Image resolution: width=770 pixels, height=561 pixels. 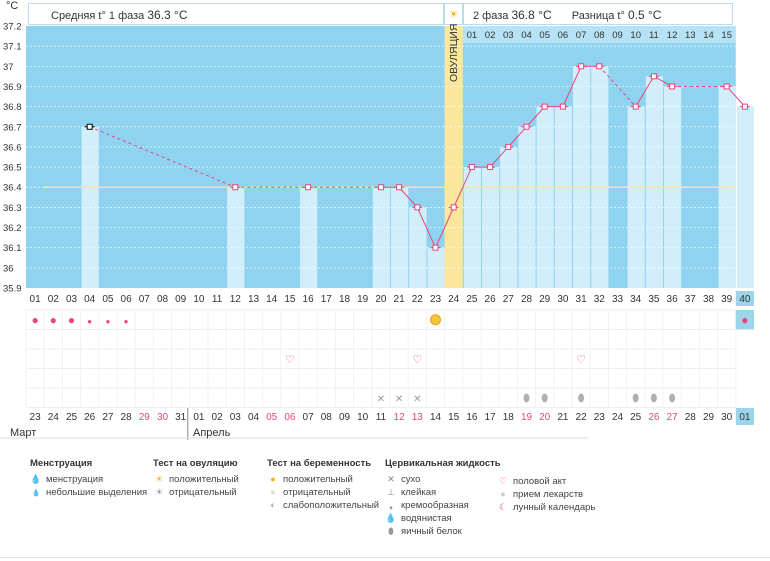 What do you see at coordinates (400, 299) in the screenshot?
I see `cycle-day-label: 21` at bounding box center [400, 299].